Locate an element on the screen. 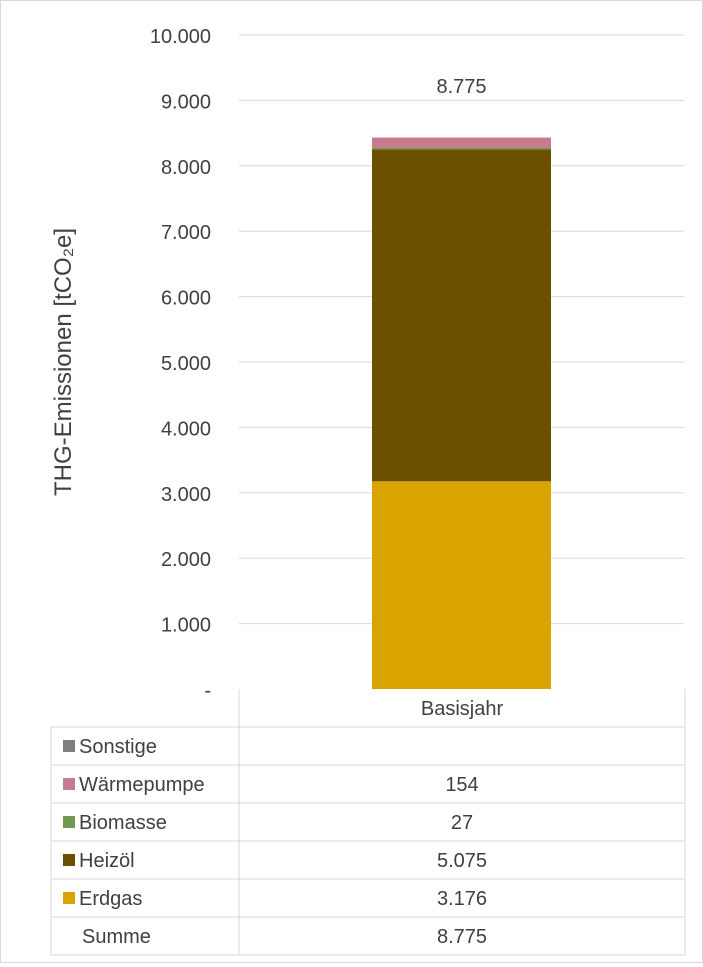 Image resolution: width=703 pixels, height=967 pixels. y-tick-label: 7.000 is located at coordinates (186, 233).